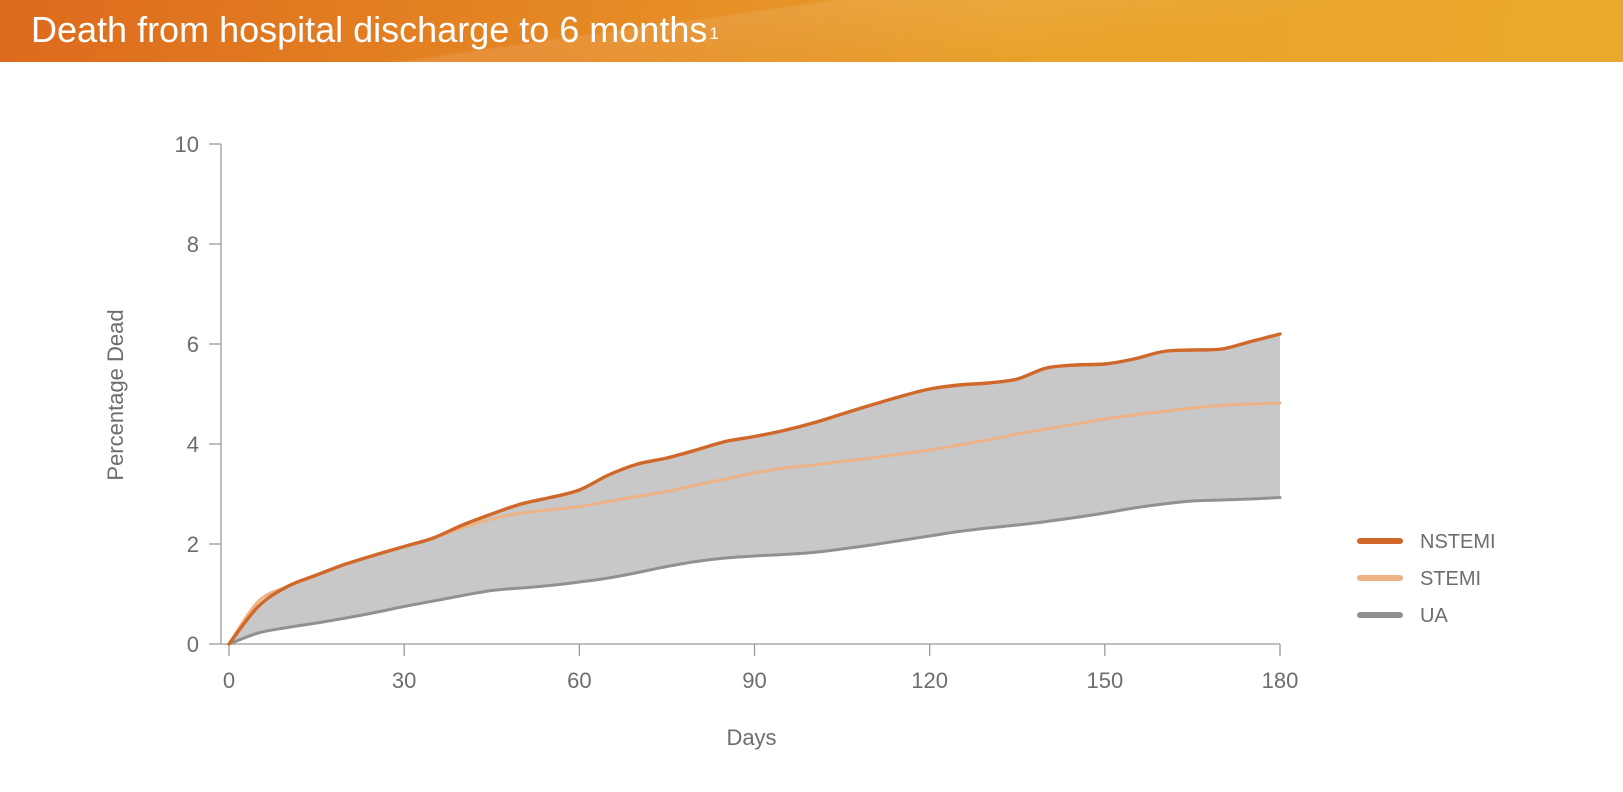  Describe the element at coordinates (193, 244) in the screenshot. I see `y-tick-label: 8` at that location.